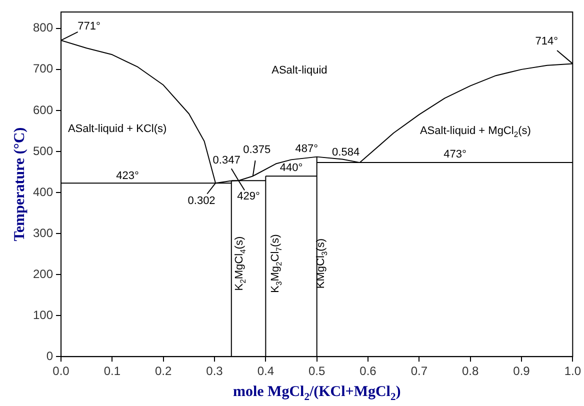 The image size is (584, 406). I want to click on x-tick-label: 0.5, so click(317, 371).